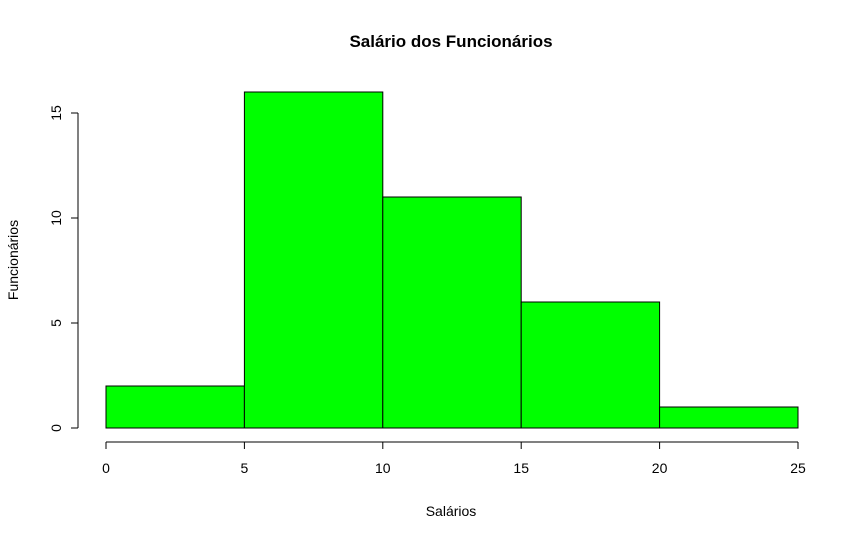 The image size is (866, 540). What do you see at coordinates (521, 468) in the screenshot?
I see `x-tick-label: 15` at bounding box center [521, 468].